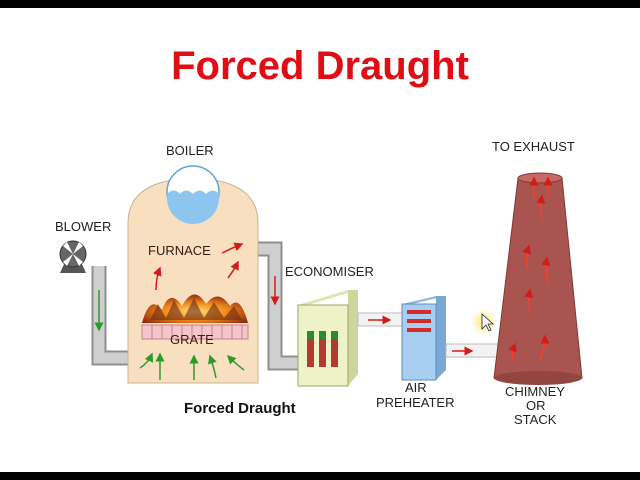 This screenshot has width=640, height=480. Describe the element at coordinates (484, 322) in the screenshot. I see `mouse-cursor-icon` at that location.